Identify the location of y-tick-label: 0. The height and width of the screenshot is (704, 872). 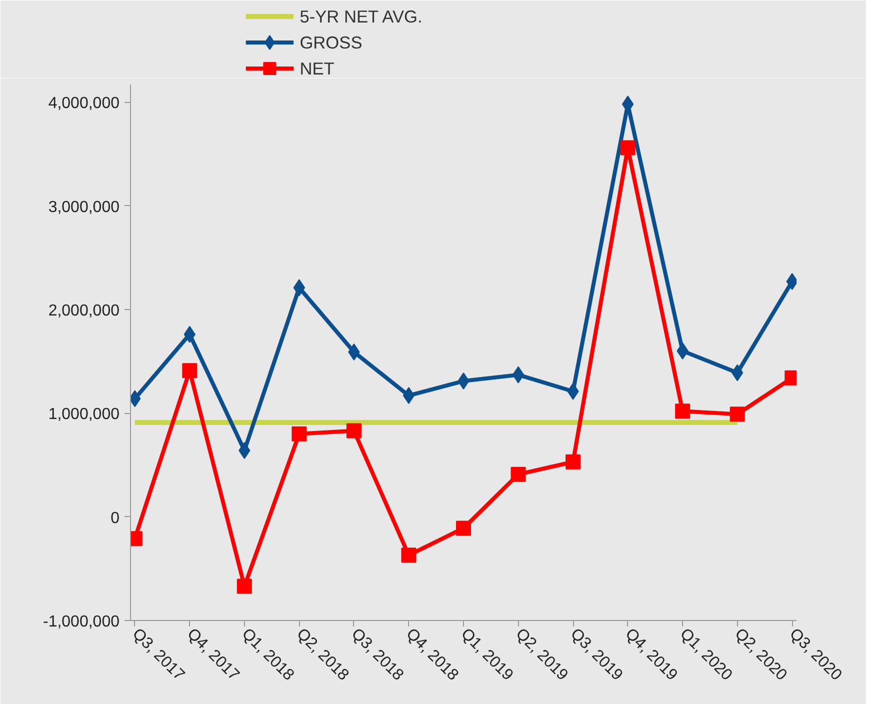
(115, 518).